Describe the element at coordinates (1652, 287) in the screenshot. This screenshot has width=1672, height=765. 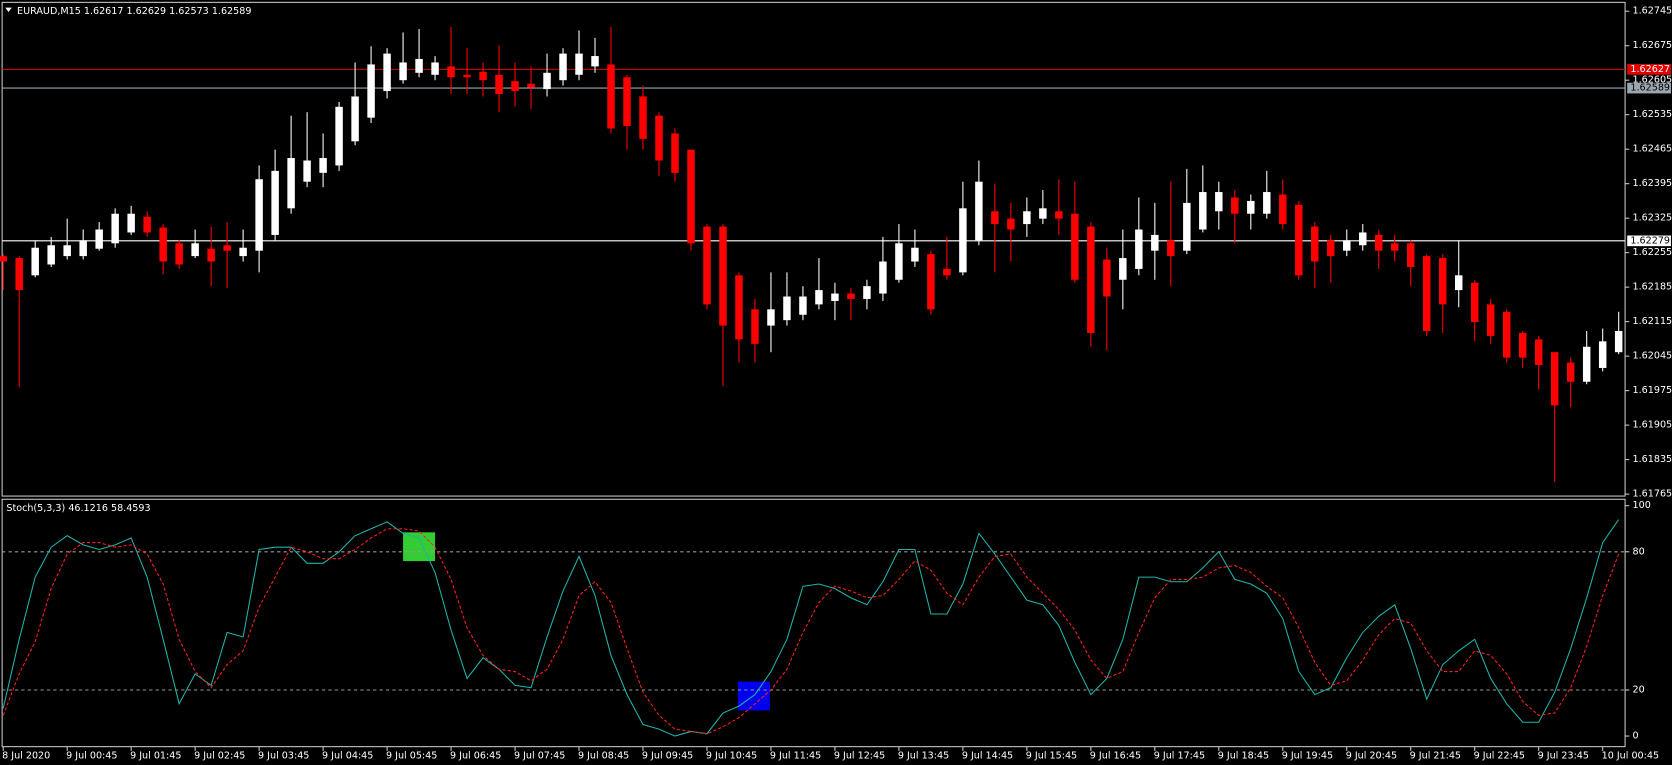
I see `y-tick-label: 1.62185` at that location.